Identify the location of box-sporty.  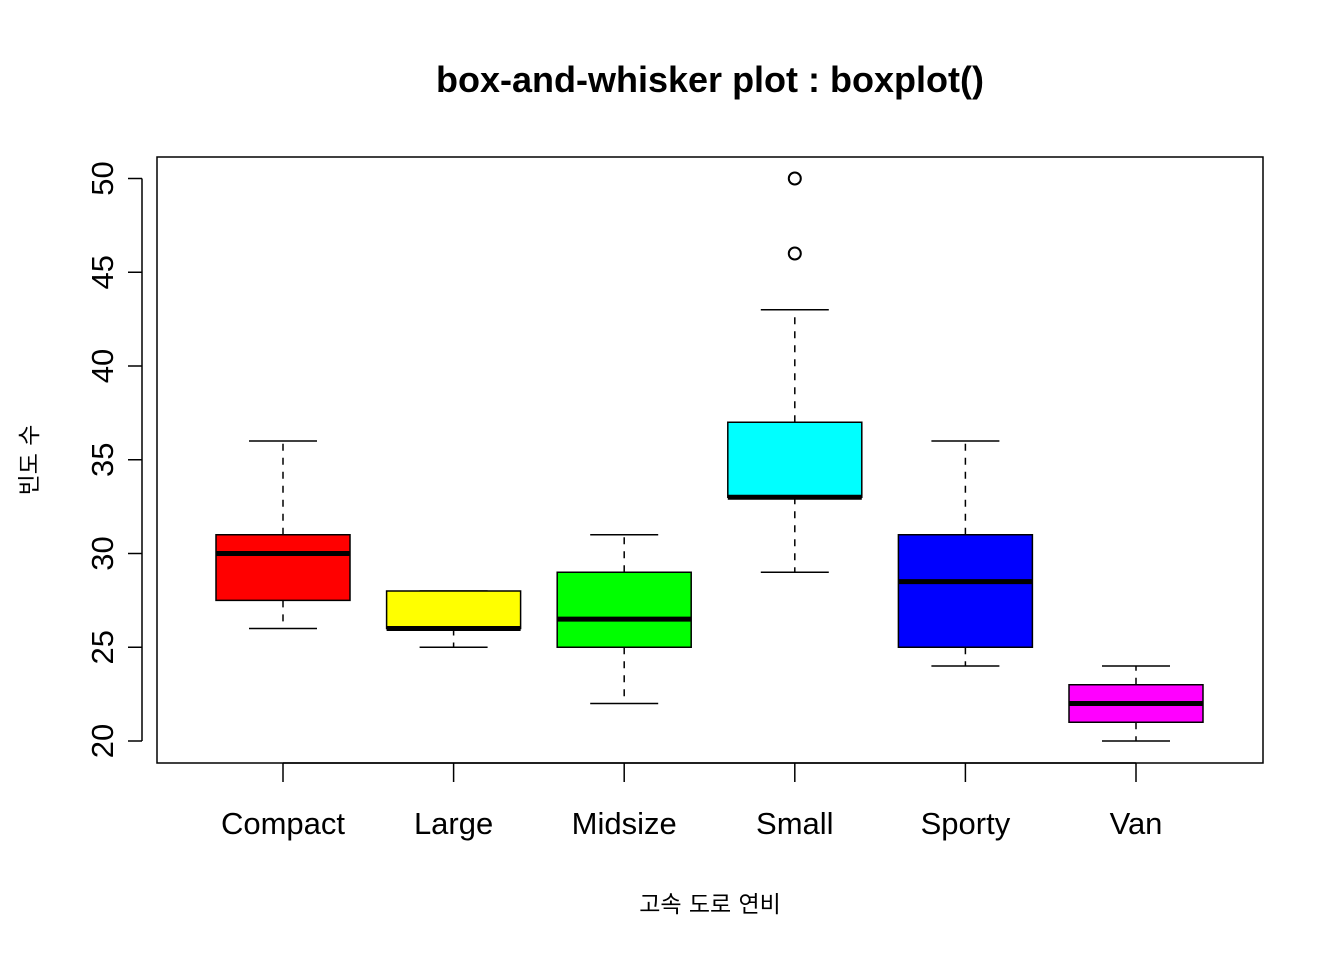
(965, 553).